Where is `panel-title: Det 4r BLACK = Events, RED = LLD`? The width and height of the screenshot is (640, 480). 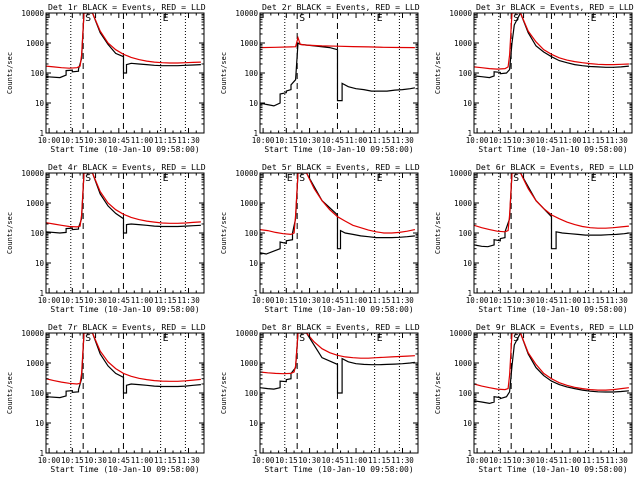
panel-title: Det 4r BLACK = Events, RED = LLD is located at coordinates (127, 167).